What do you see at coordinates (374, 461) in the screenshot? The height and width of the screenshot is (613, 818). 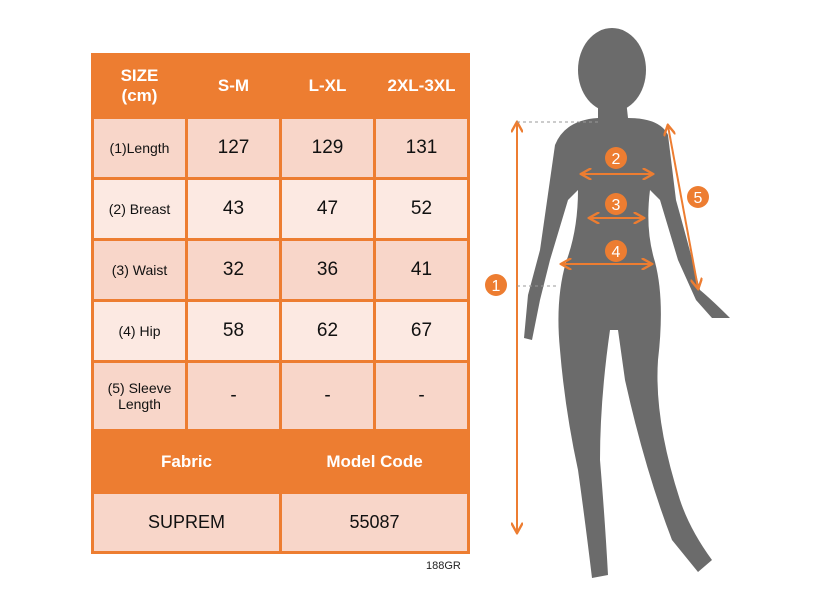 I see `model-code-header: Model Code` at bounding box center [374, 461].